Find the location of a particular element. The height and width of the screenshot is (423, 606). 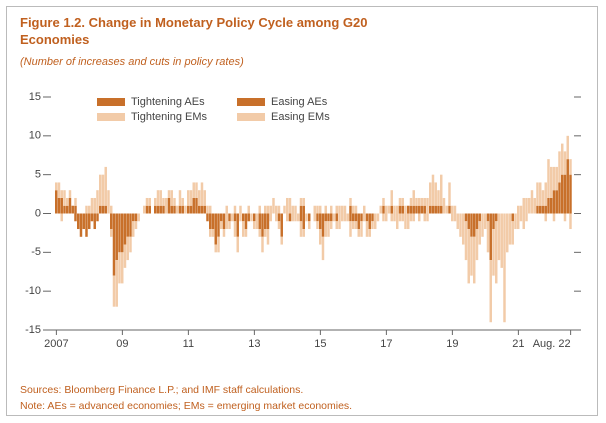

x-tick-label: 13 is located at coordinates (254, 344).